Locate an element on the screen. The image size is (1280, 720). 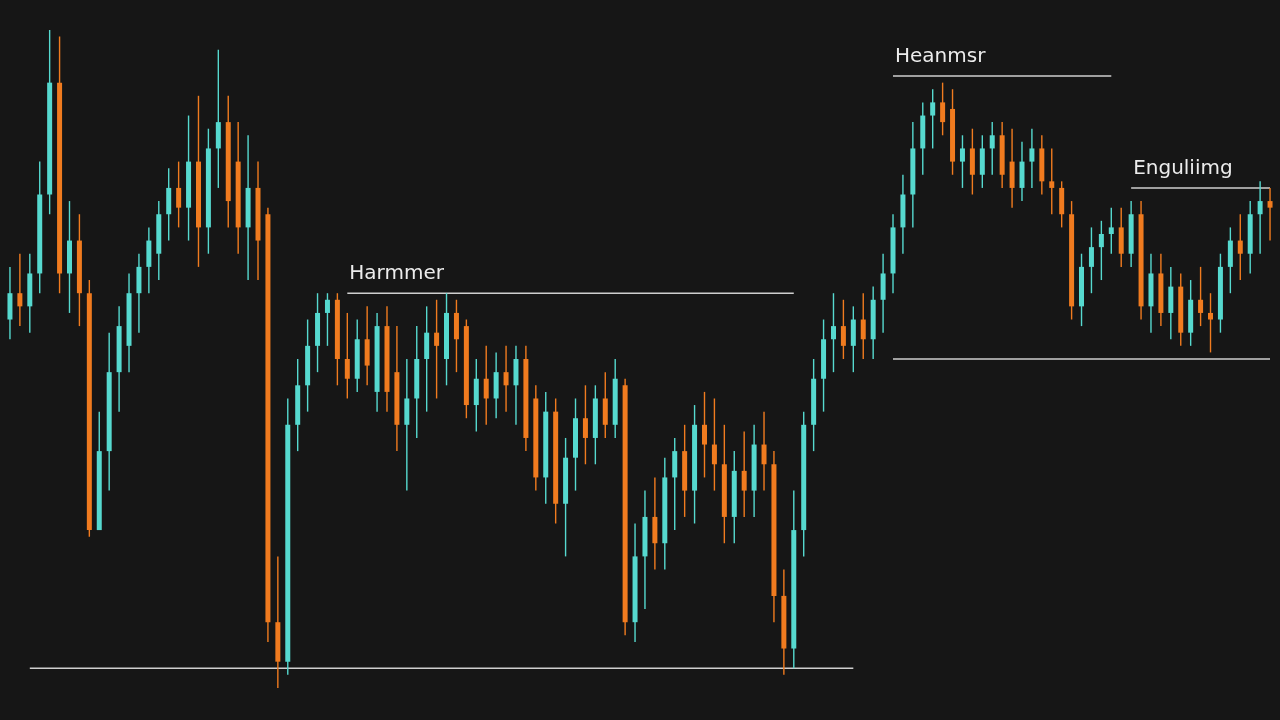
series-label: Heanmsr is located at coordinates (941, 55).